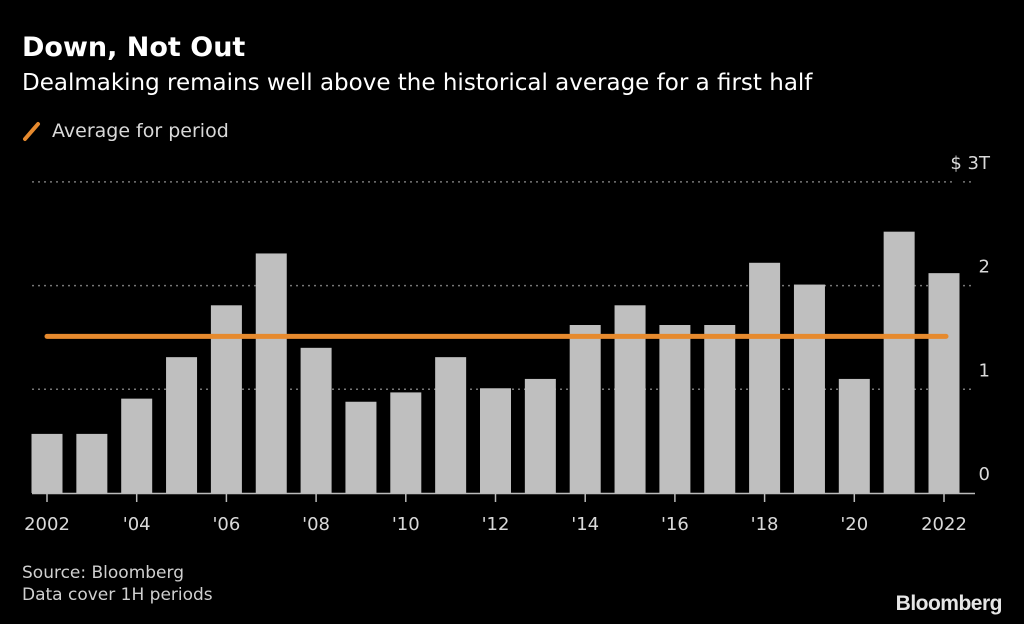 The image size is (1024, 624). Describe the element at coordinates (47, 463) in the screenshot. I see `bar-2002` at that location.